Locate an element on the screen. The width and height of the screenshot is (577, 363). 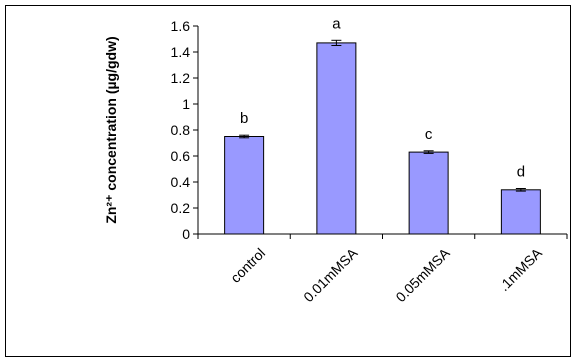
x-tick-label: control is located at coordinates (247, 265).